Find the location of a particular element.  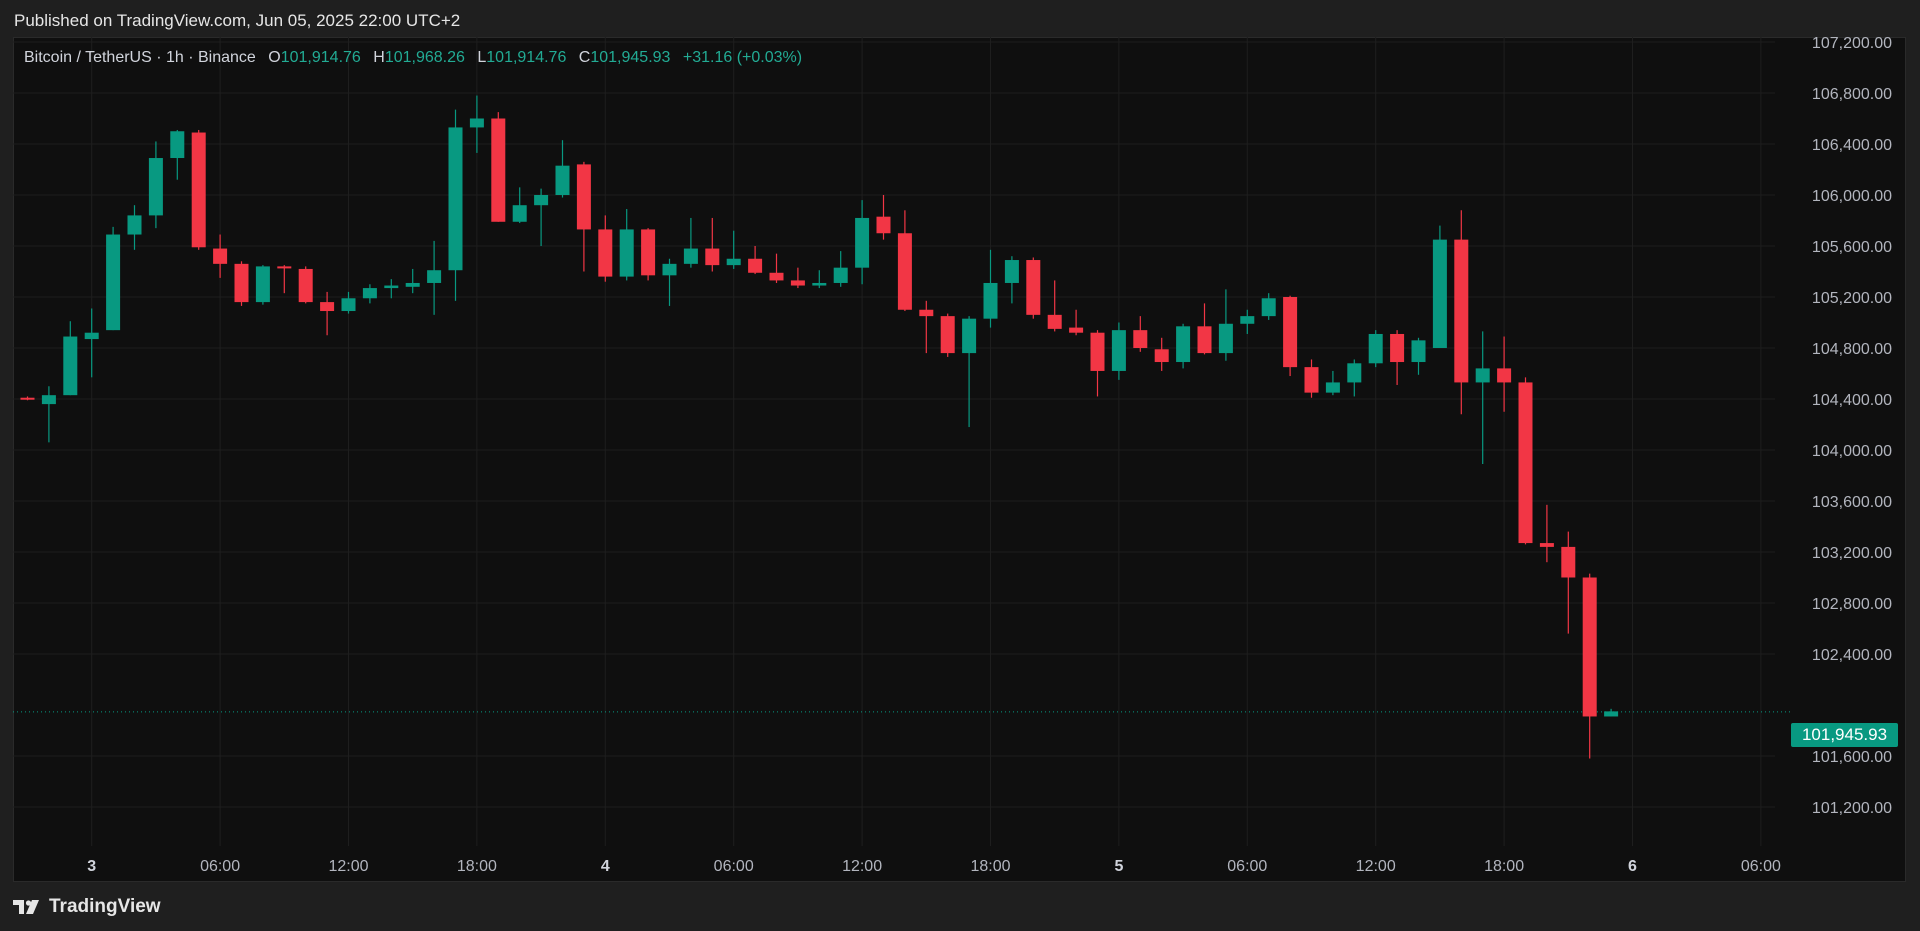

time-tick-label: 18:00 is located at coordinates (990, 866).